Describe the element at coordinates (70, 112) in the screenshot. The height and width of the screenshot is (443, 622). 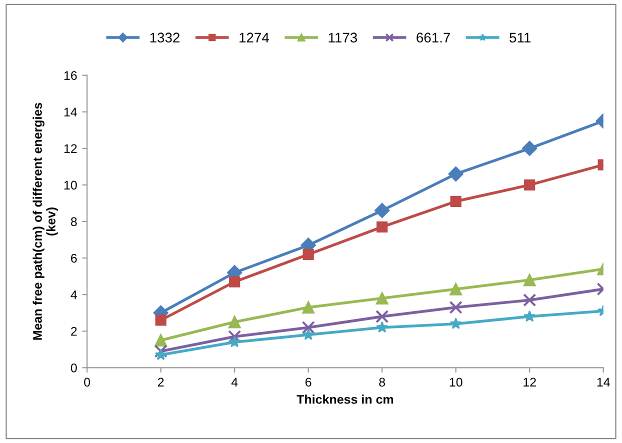
I see `y-tick-label: 14` at that location.